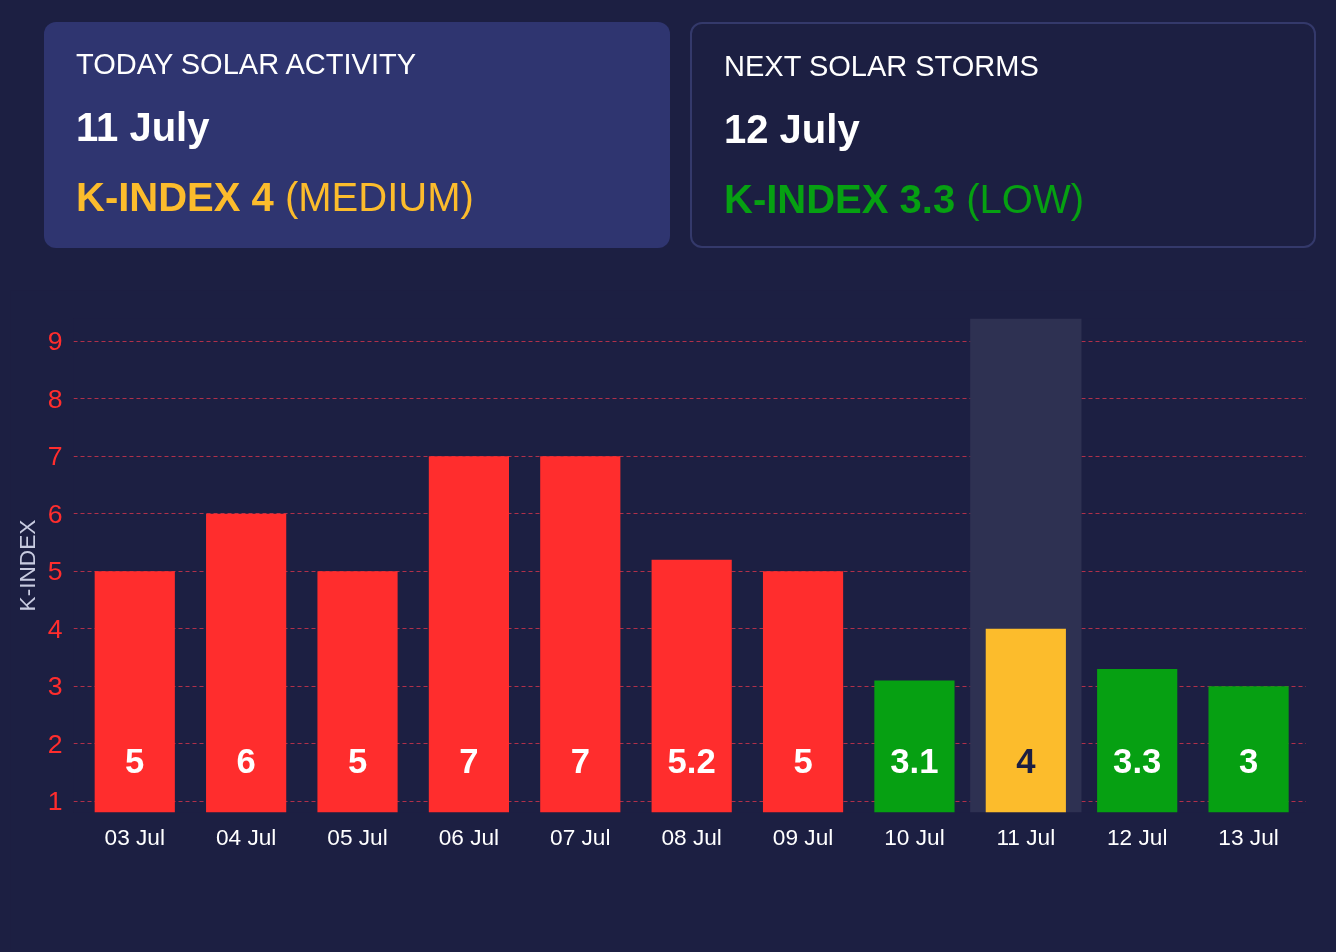 The height and width of the screenshot is (952, 1336). Describe the element at coordinates (55, 513) in the screenshot. I see `y-tick-label: 6` at that location.